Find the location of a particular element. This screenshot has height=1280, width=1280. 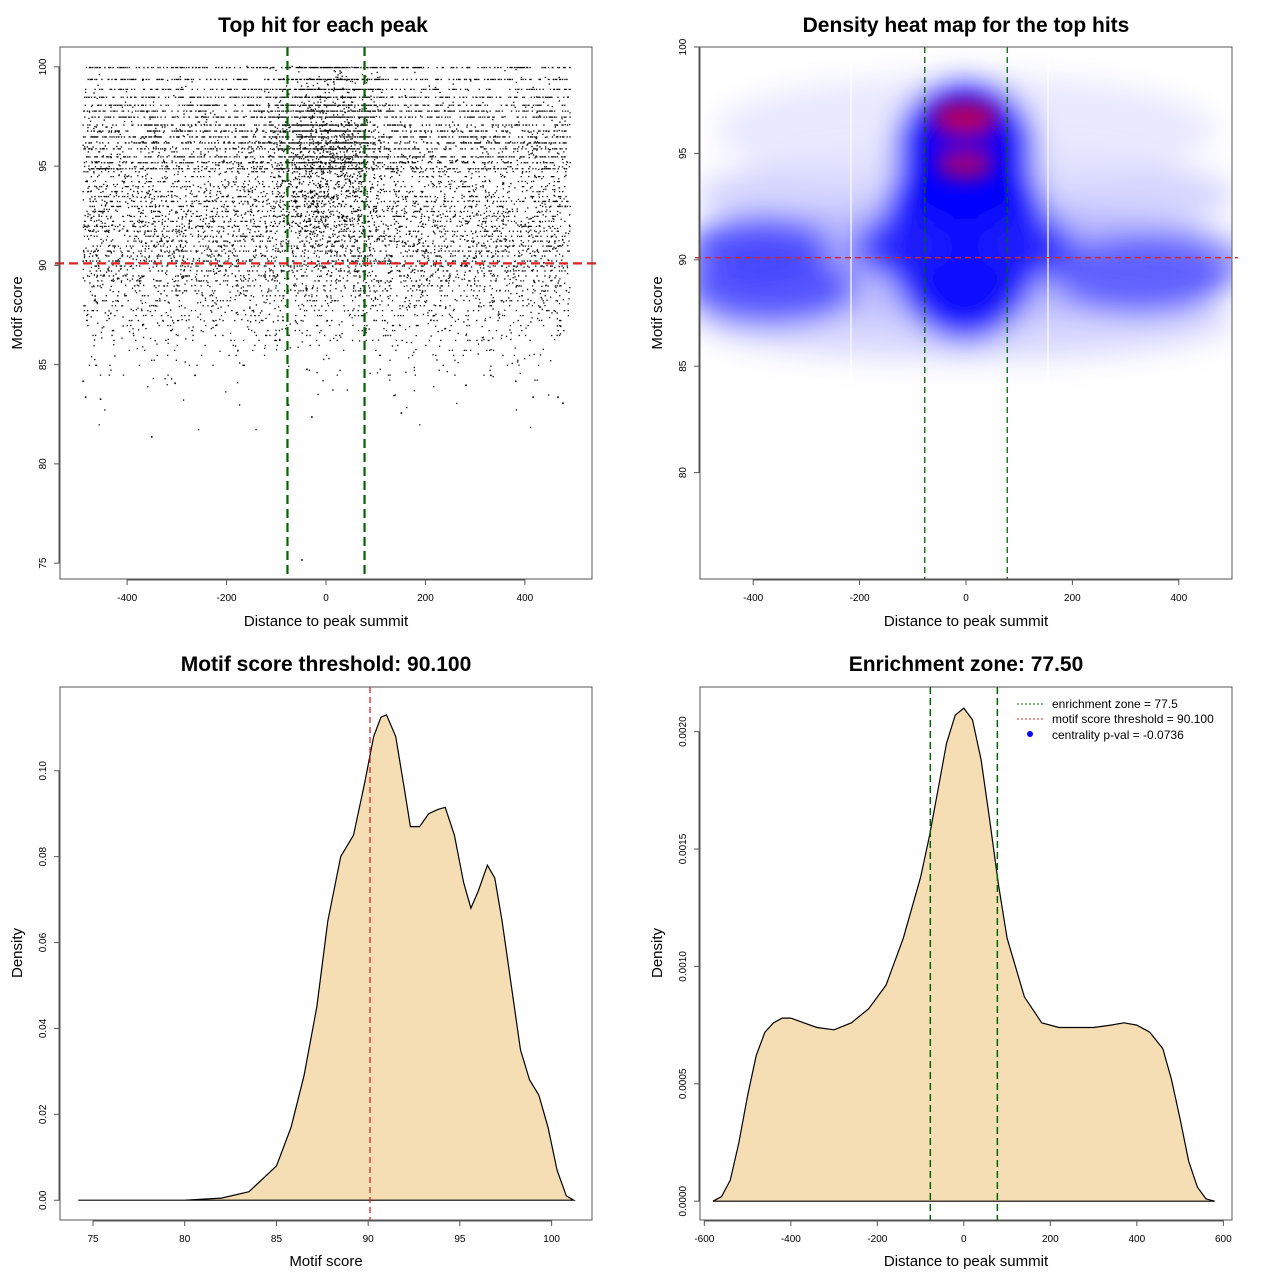

x-tick-label: 80 is located at coordinates (185, 1239).